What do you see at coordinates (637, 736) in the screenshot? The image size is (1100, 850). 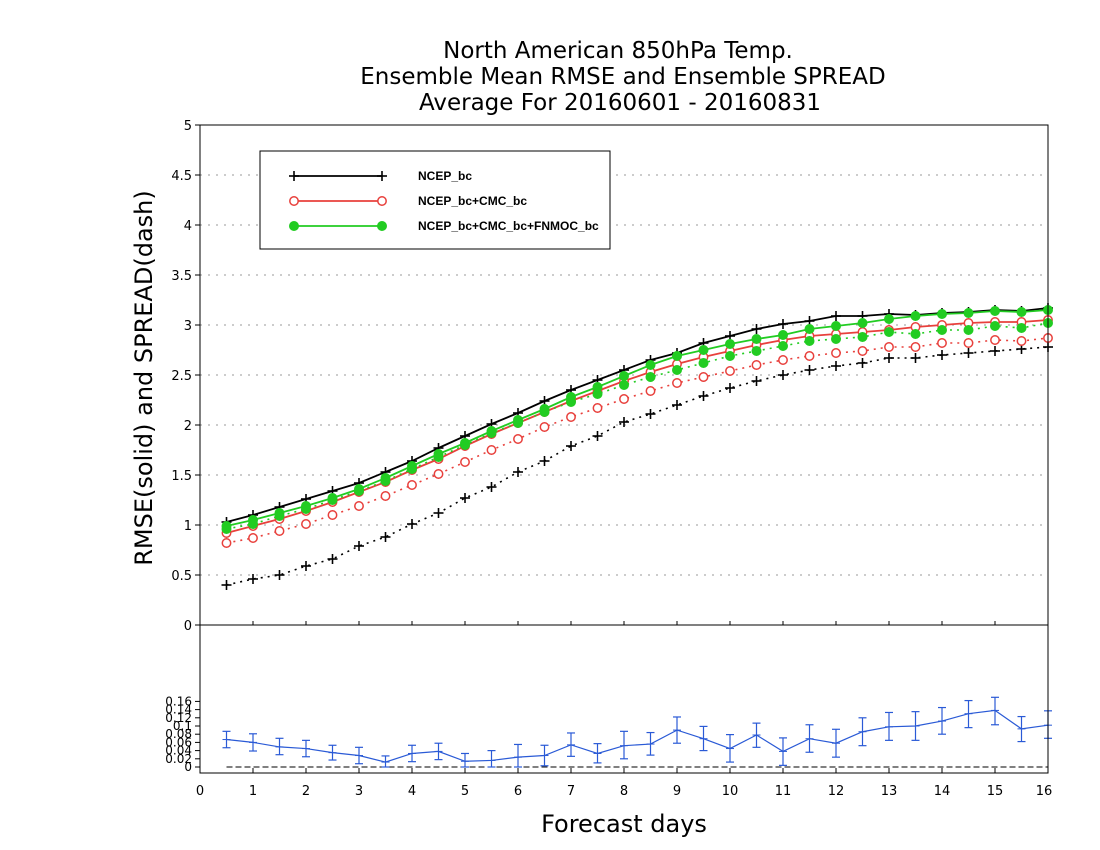 I see `difference-line` at bounding box center [637, 736].